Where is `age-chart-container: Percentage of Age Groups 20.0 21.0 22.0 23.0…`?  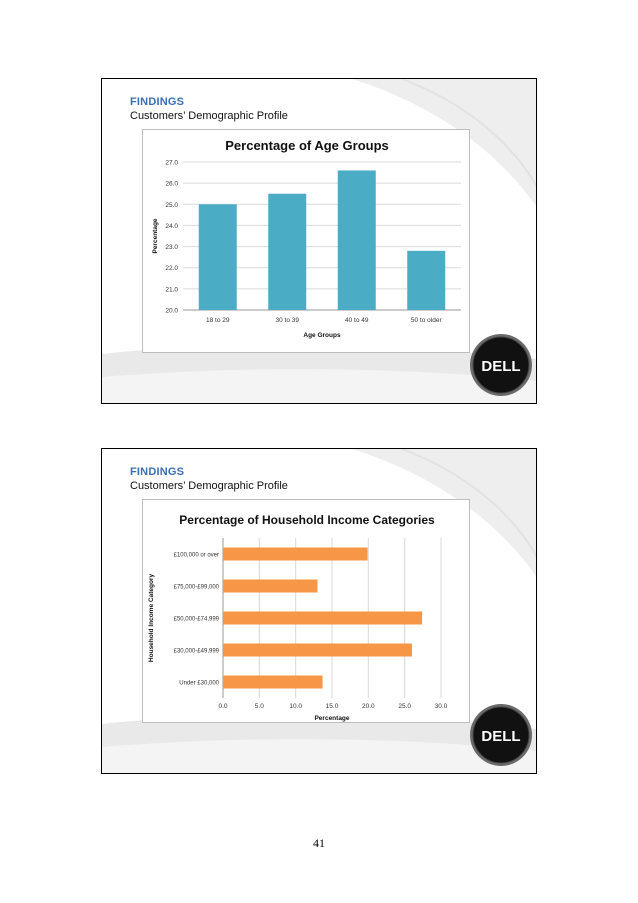
age-chart-container: Percentage of Age Groups 20.0 21.0 22.0 23.0… is located at coordinates (306, 241).